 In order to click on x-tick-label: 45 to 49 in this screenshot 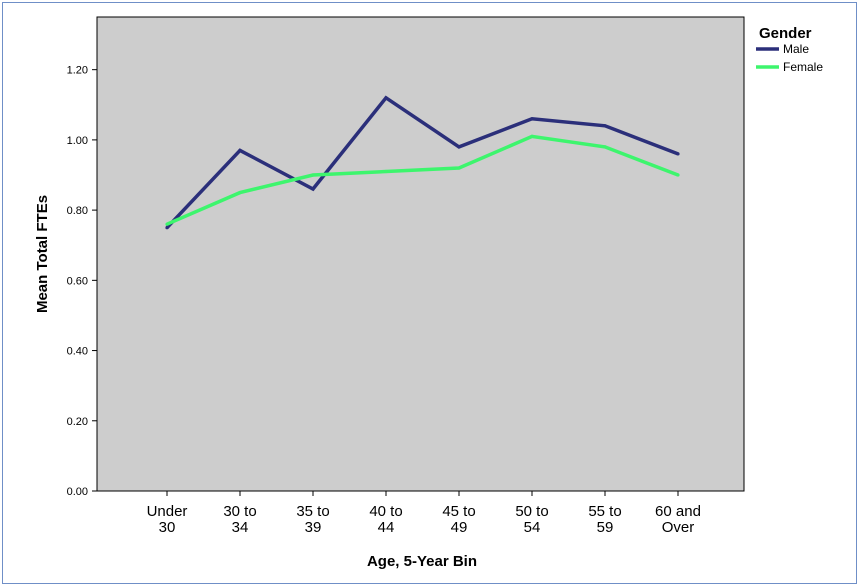, I will do `click(458, 519)`.